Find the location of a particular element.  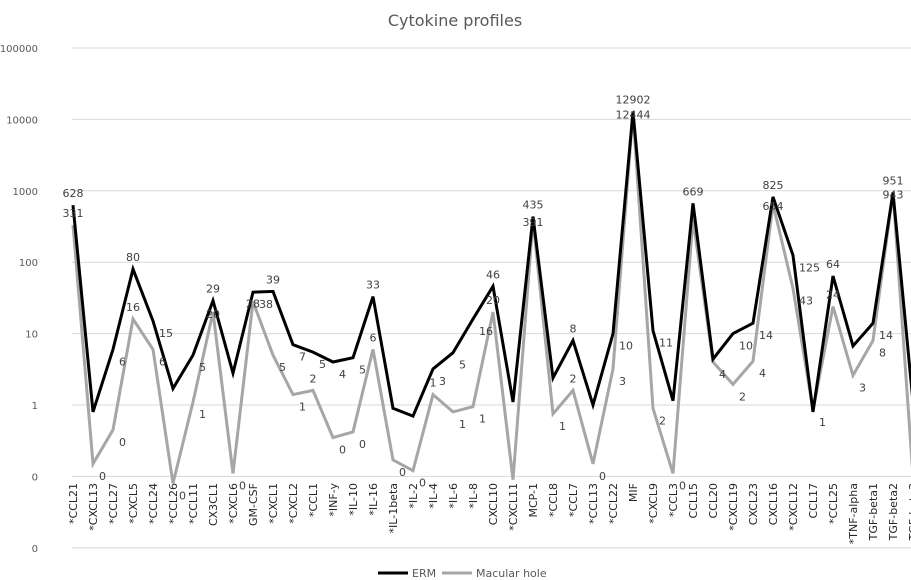

x-category-label: *CCL13 is located at coordinates (593, 503).